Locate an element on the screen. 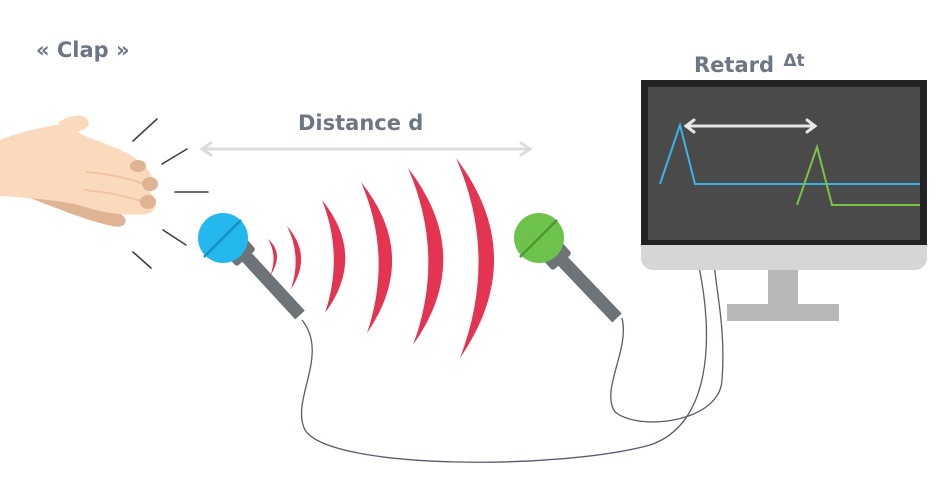 The width and height of the screenshot is (945, 491). distance-arrow is located at coordinates (366, 149).